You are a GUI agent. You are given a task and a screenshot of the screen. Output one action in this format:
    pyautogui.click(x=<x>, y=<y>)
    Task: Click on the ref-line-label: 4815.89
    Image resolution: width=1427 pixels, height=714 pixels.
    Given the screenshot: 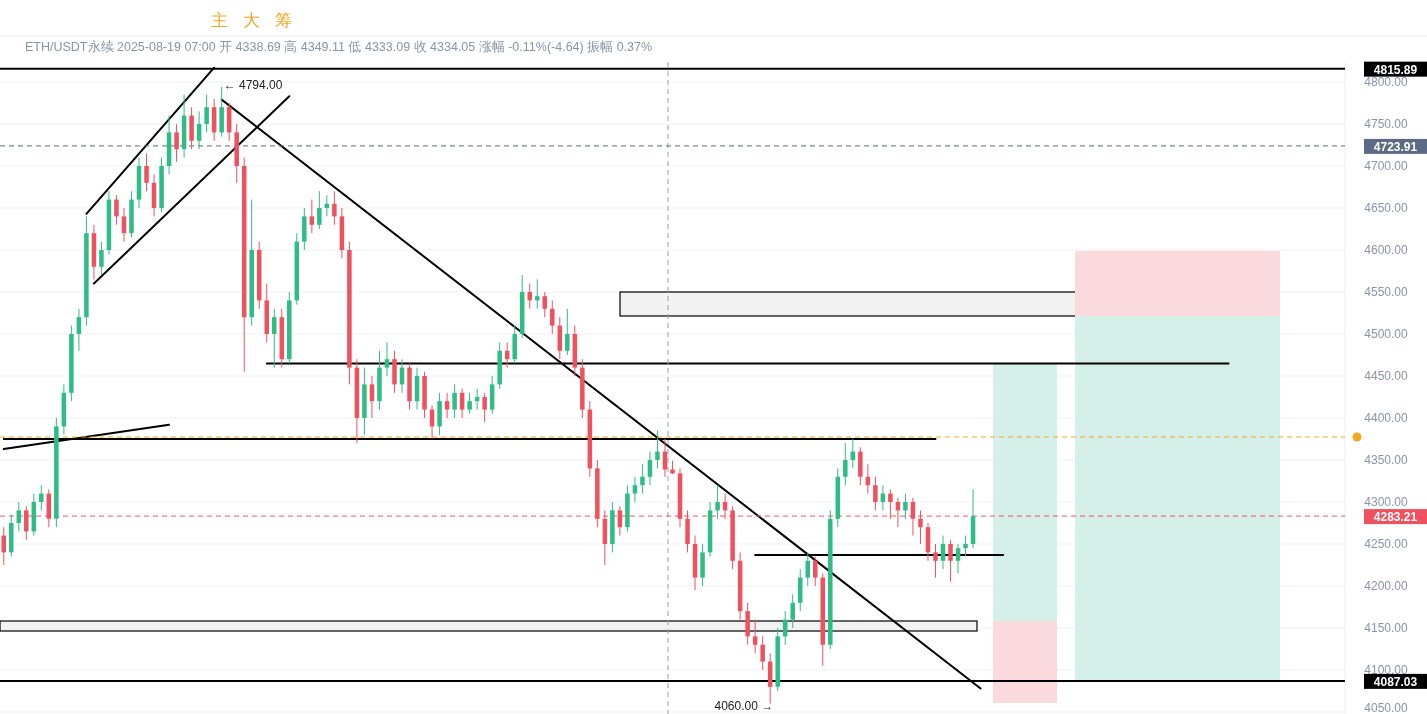 What is the action you would take?
    pyautogui.click(x=1395, y=69)
    